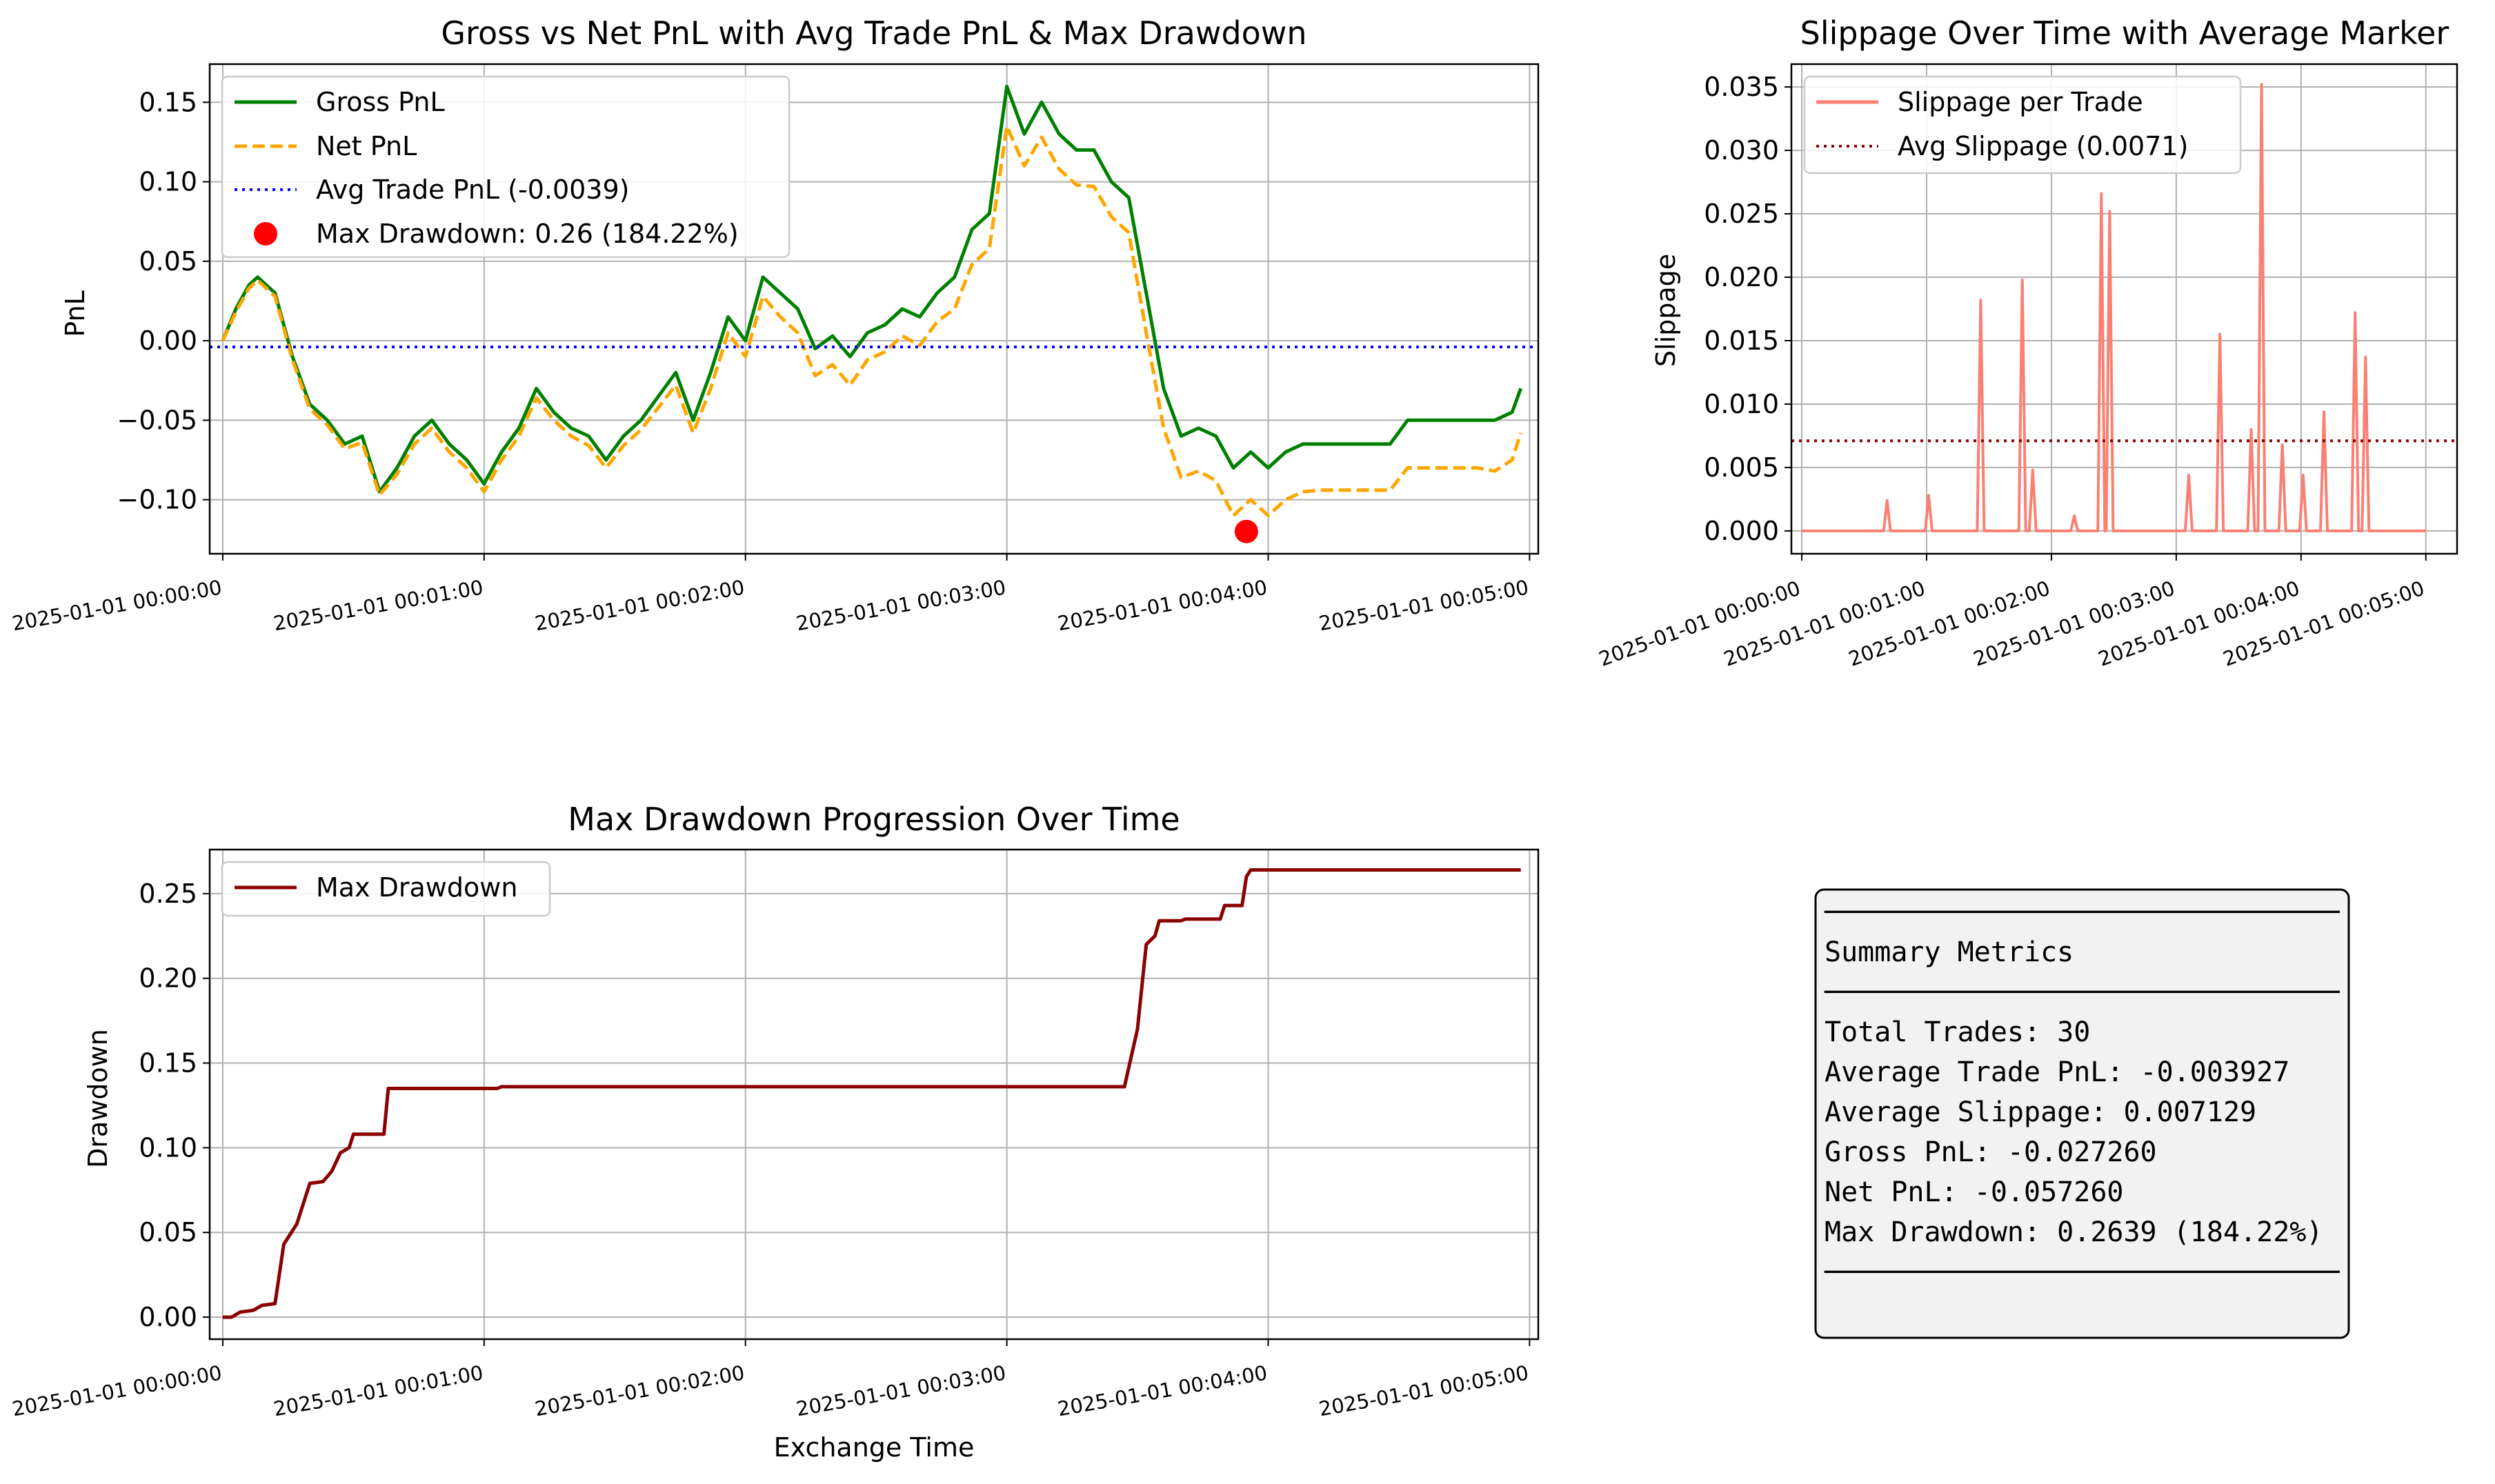  Describe the element at coordinates (157, 500) in the screenshot. I see `y-tick-label: −0.10` at that location.